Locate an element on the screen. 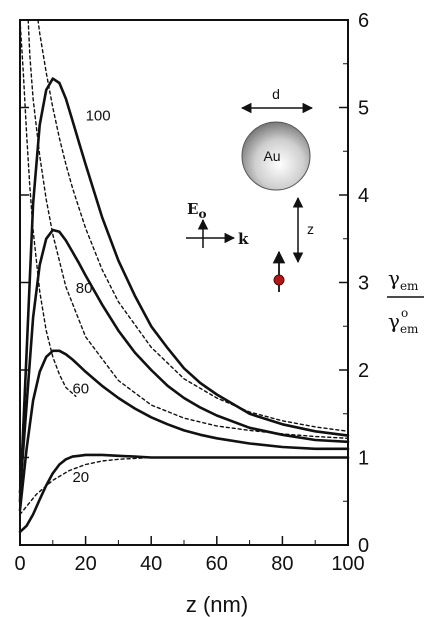  y-label-numerator: γem is located at coordinates (403, 279).